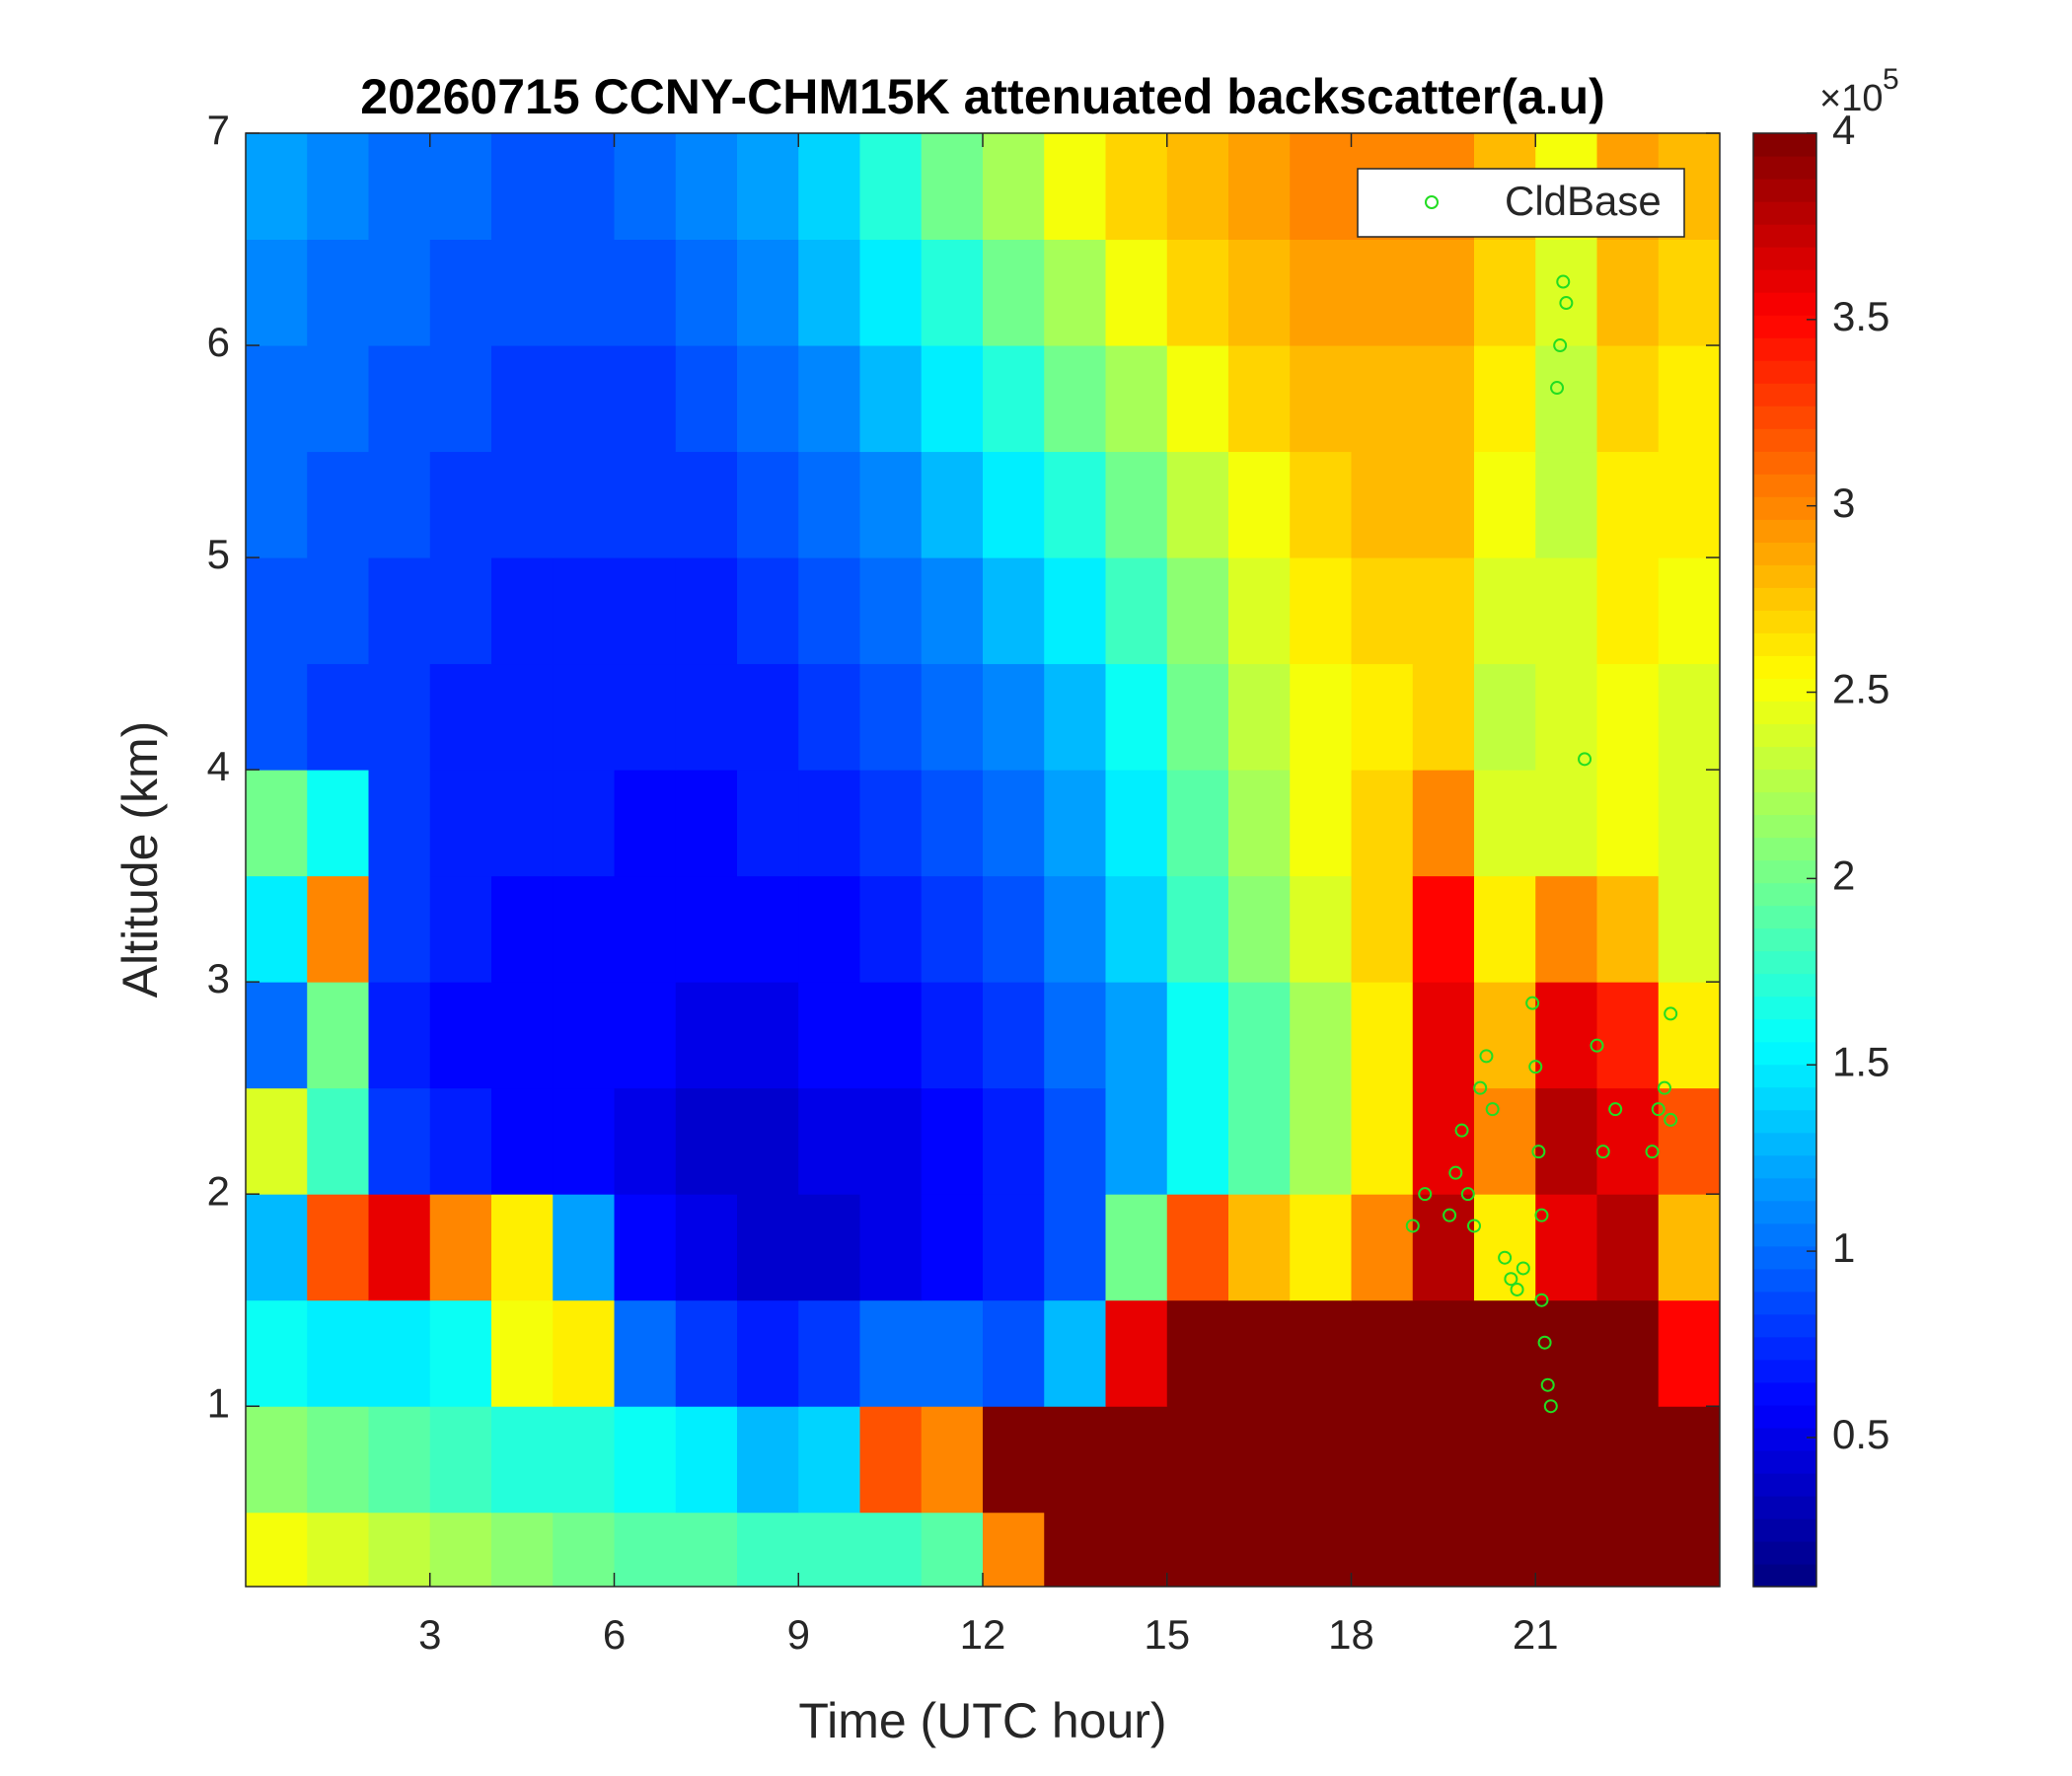 Image resolution: width=2072 pixels, height=1776 pixels. What do you see at coordinates (218, 554) in the screenshot?
I see `y-tick-label: 5` at bounding box center [218, 554].